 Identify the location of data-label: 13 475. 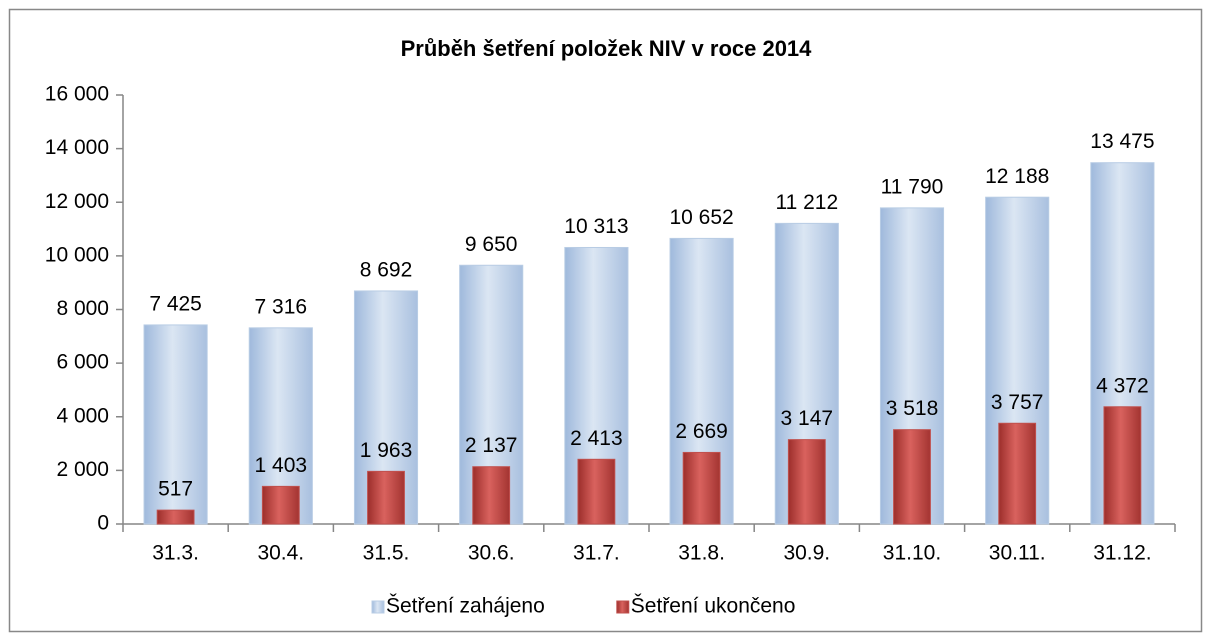
(1122, 141).